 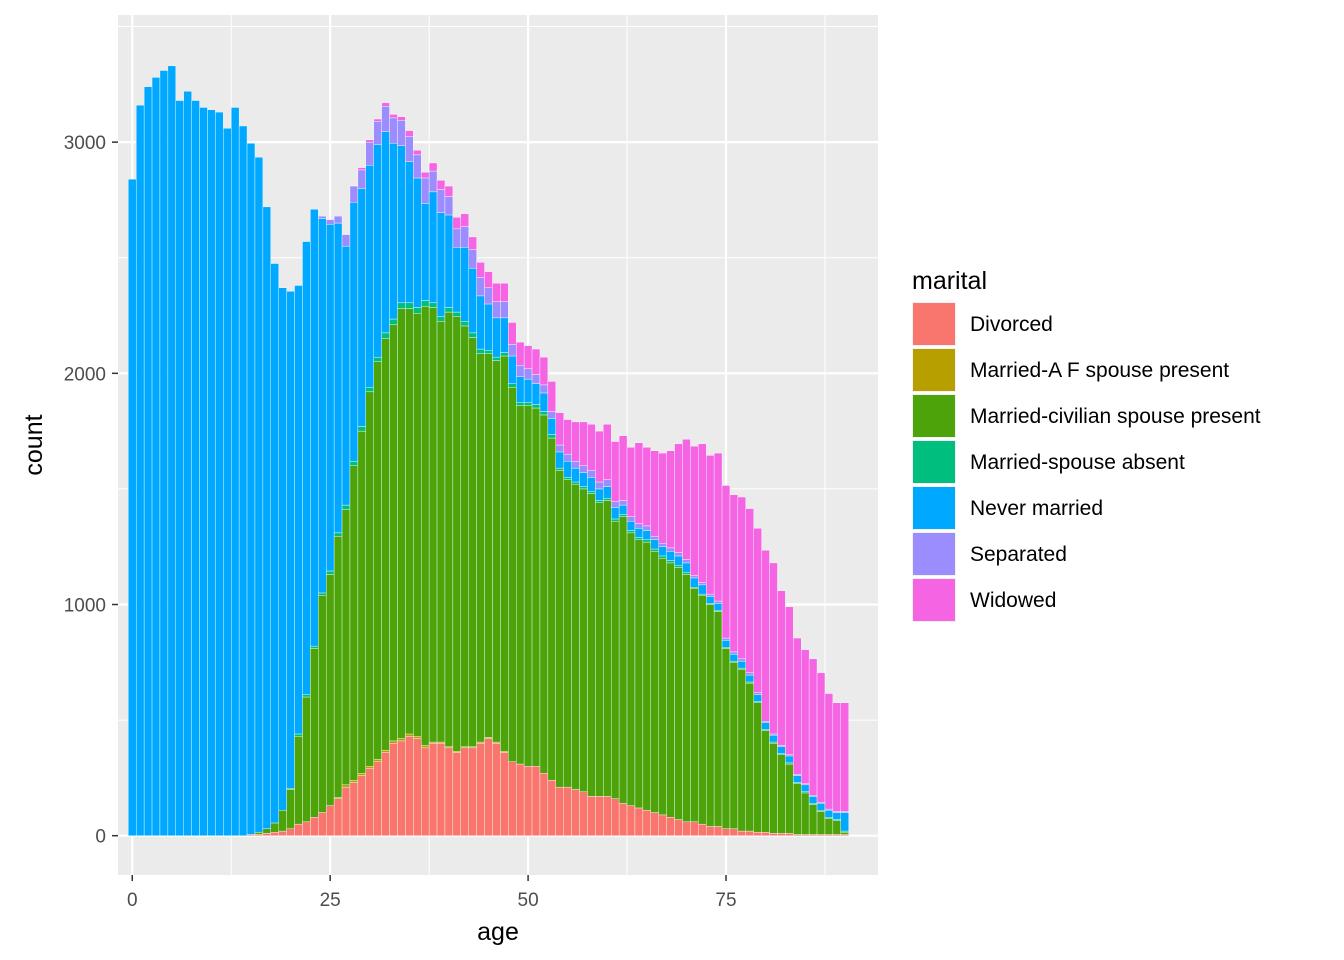 I want to click on legend-title: marital, so click(x=949, y=281).